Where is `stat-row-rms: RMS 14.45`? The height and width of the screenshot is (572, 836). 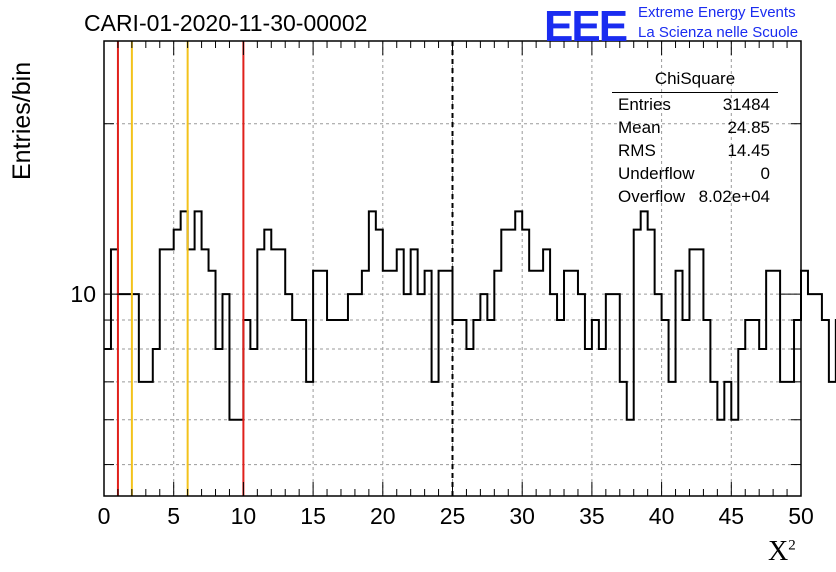
stat-row-rms: RMS 14.45 is located at coordinates (695, 150).